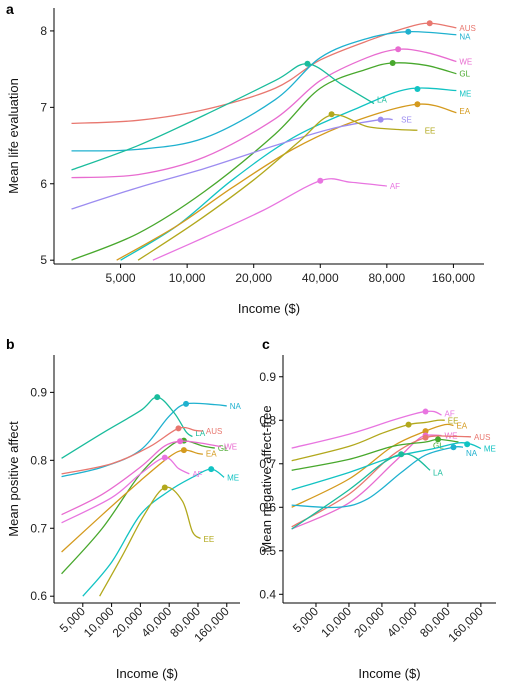 The height and width of the screenshot is (685, 505). Describe the element at coordinates (223, 448) in the screenshot. I see `series-label-b-gl: GL` at that location.